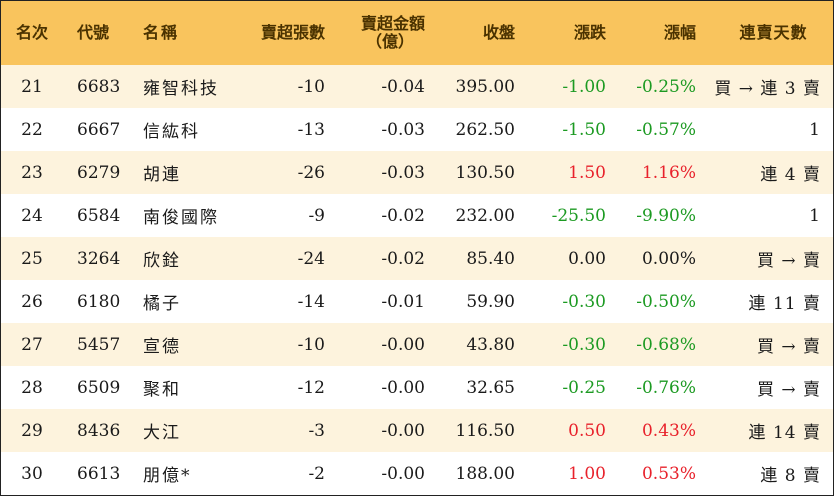  Describe the element at coordinates (498, 32) in the screenshot. I see `header-close: 收盤` at that location.